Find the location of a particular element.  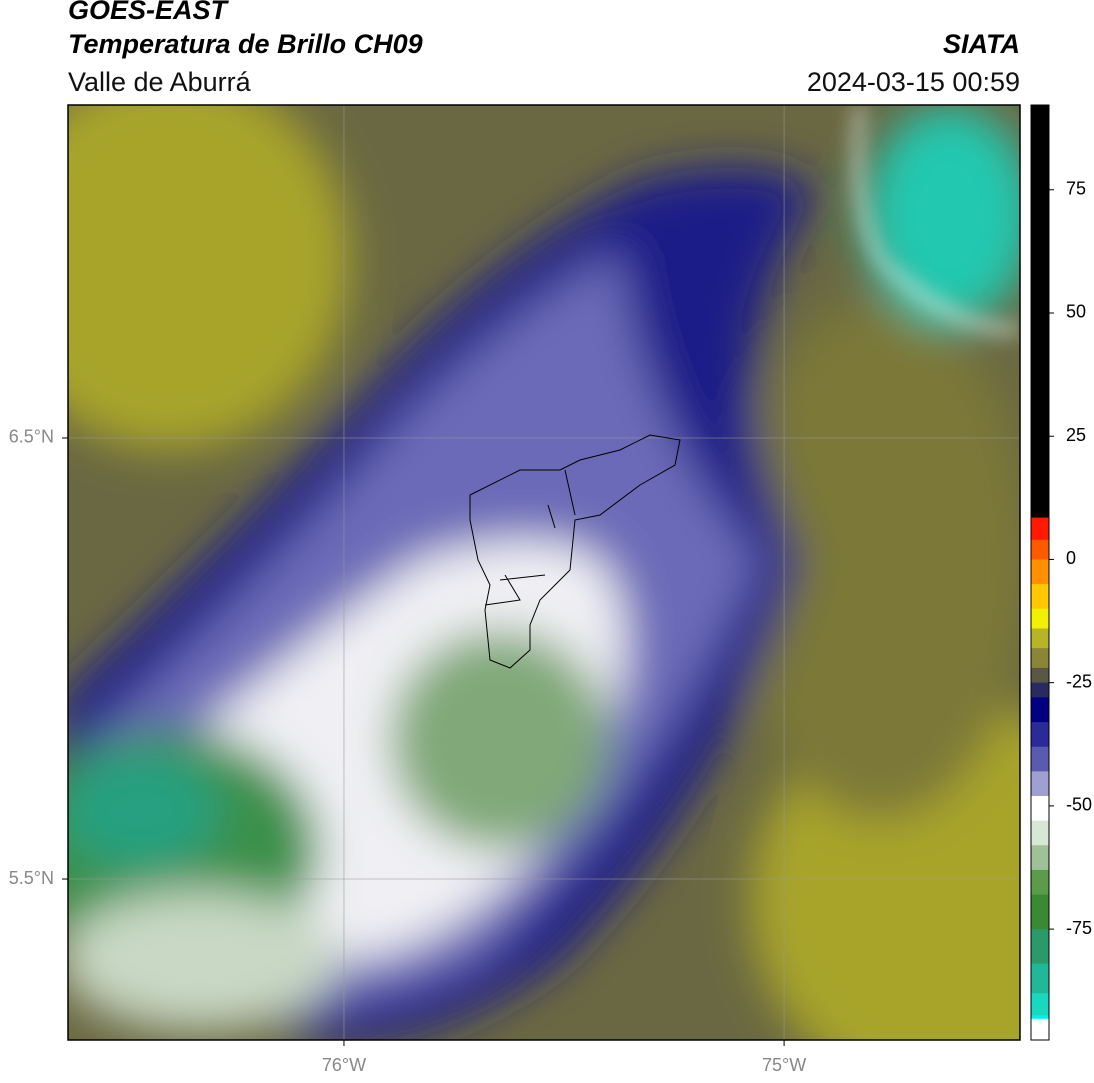

y-tick-label: 5.5°N is located at coordinates (31, 878).